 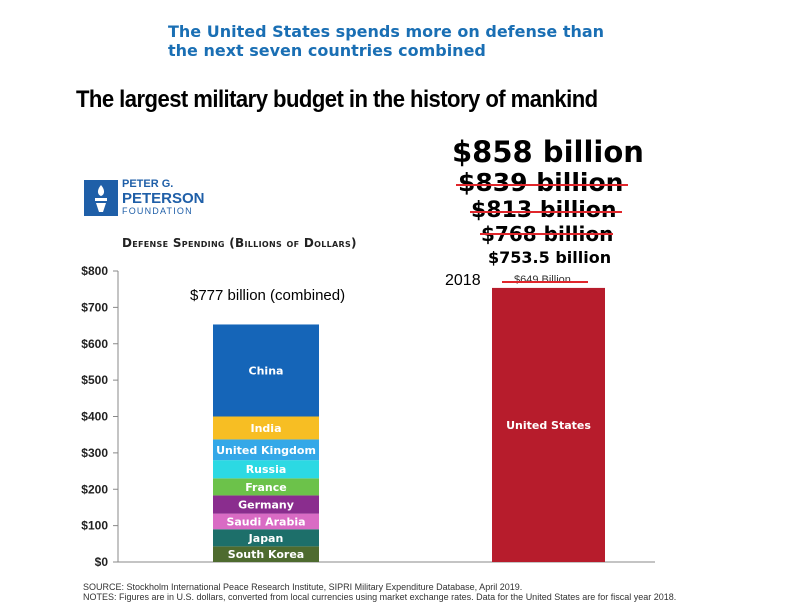 What do you see at coordinates (548, 152) in the screenshot?
I see `current-amount-label: $858 billion` at bounding box center [548, 152].